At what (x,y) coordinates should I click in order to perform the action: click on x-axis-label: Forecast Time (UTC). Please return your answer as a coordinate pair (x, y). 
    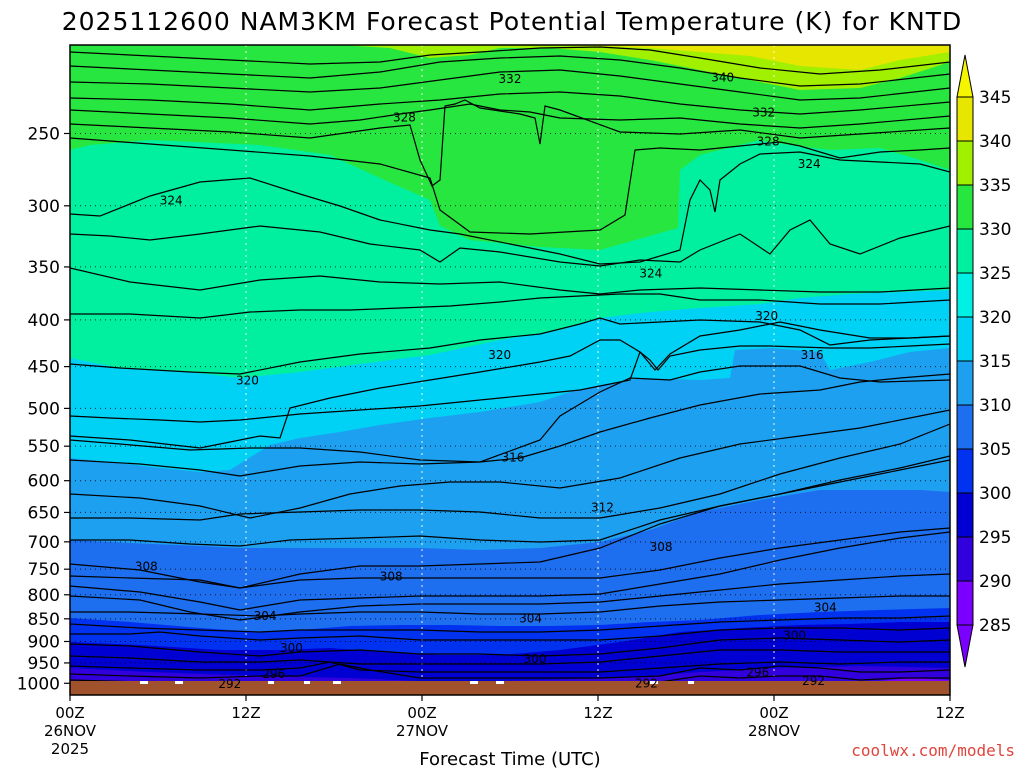
    Looking at the image, I should click on (509, 758).